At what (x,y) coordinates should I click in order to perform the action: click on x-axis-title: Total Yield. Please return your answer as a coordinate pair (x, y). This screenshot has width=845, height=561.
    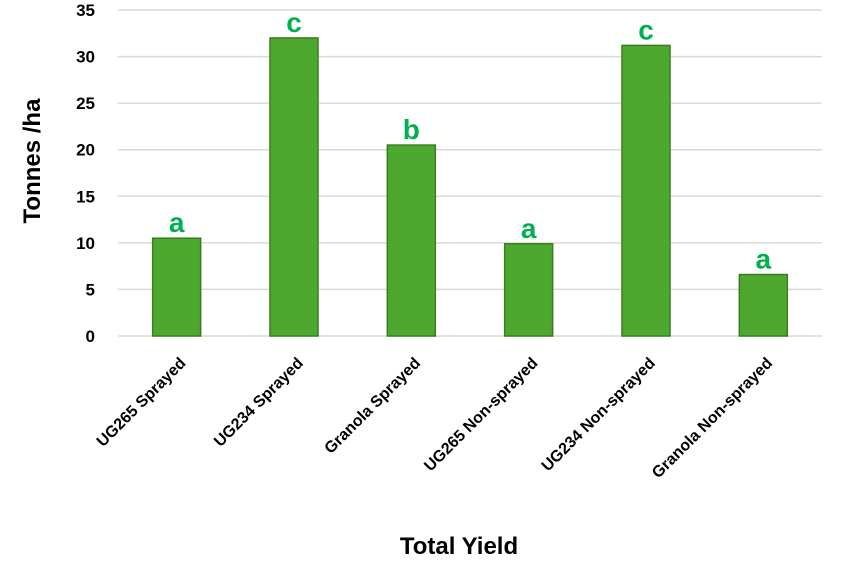
    Looking at the image, I should click on (459, 546).